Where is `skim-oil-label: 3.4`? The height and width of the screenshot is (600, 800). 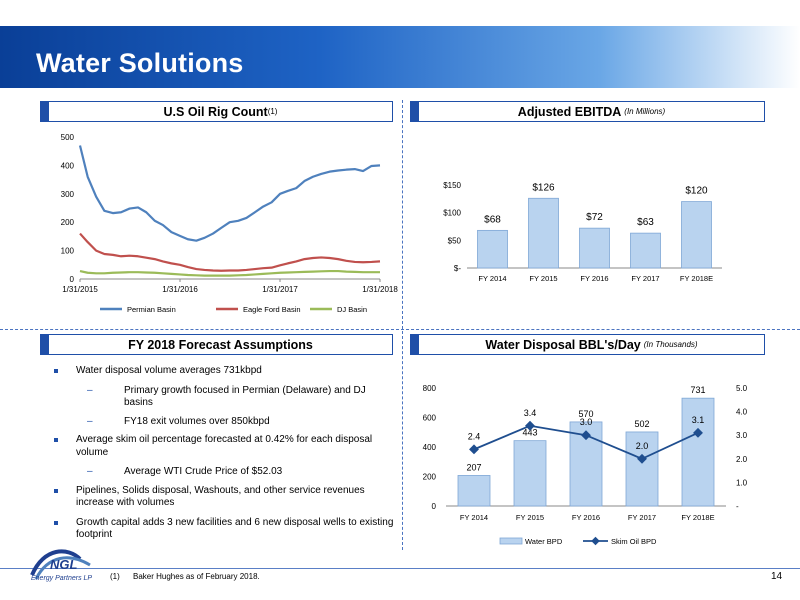 skim-oil-label: 3.4 is located at coordinates (530, 413).